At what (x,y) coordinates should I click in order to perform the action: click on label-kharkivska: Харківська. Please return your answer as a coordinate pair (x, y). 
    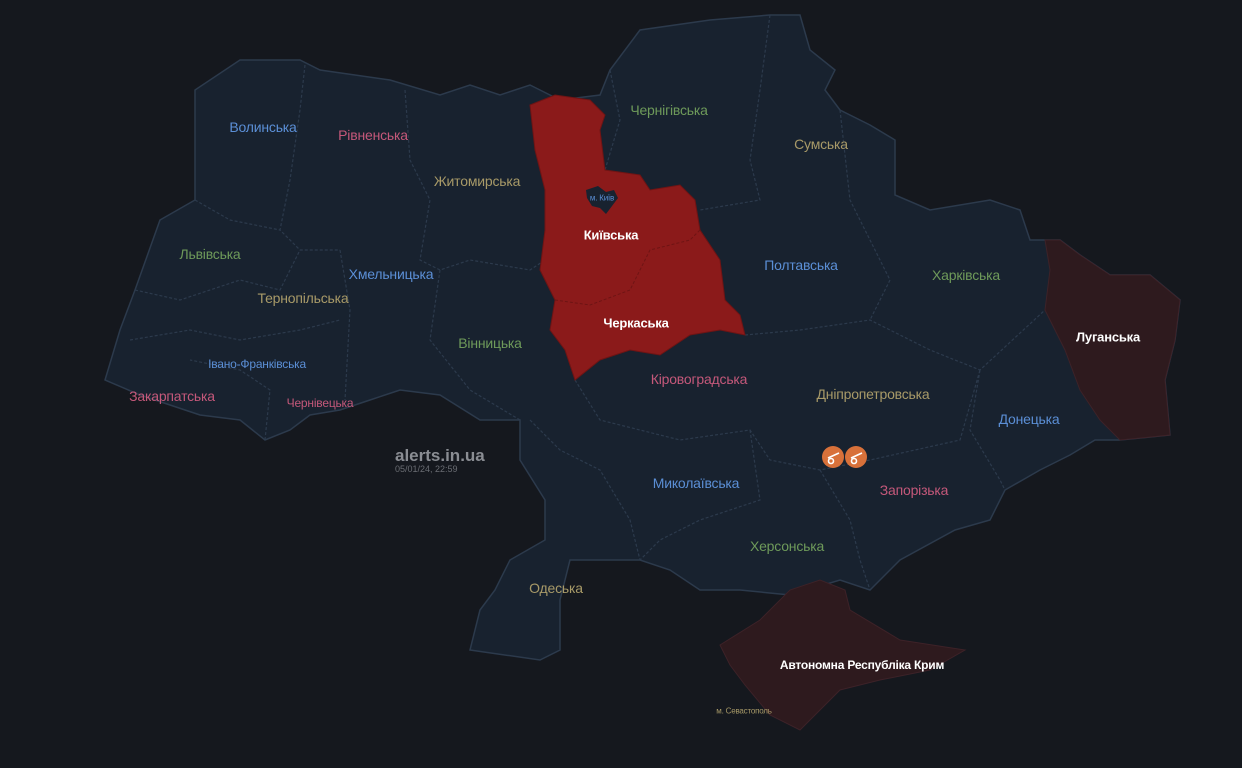
    Looking at the image, I should click on (966, 275).